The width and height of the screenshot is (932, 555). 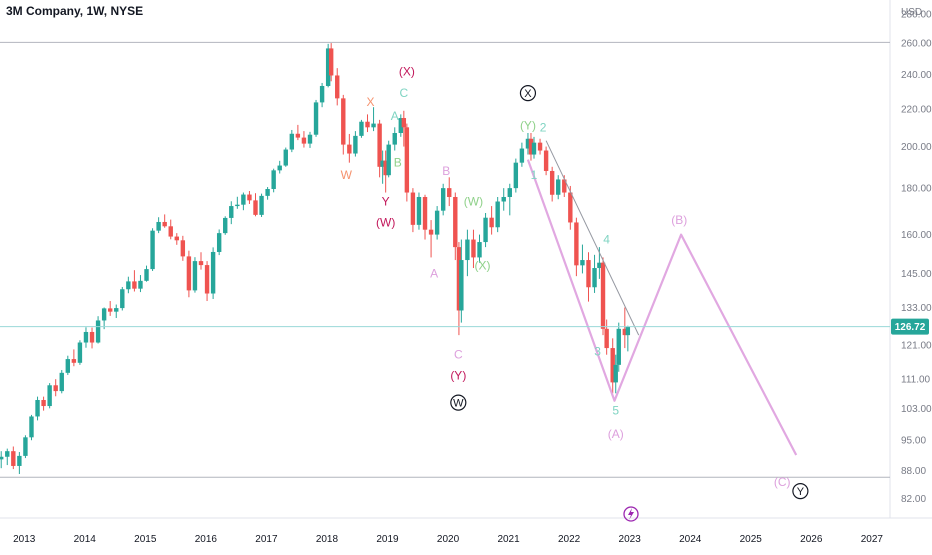 I want to click on price-tick-label: 240.00, so click(x=916, y=75).